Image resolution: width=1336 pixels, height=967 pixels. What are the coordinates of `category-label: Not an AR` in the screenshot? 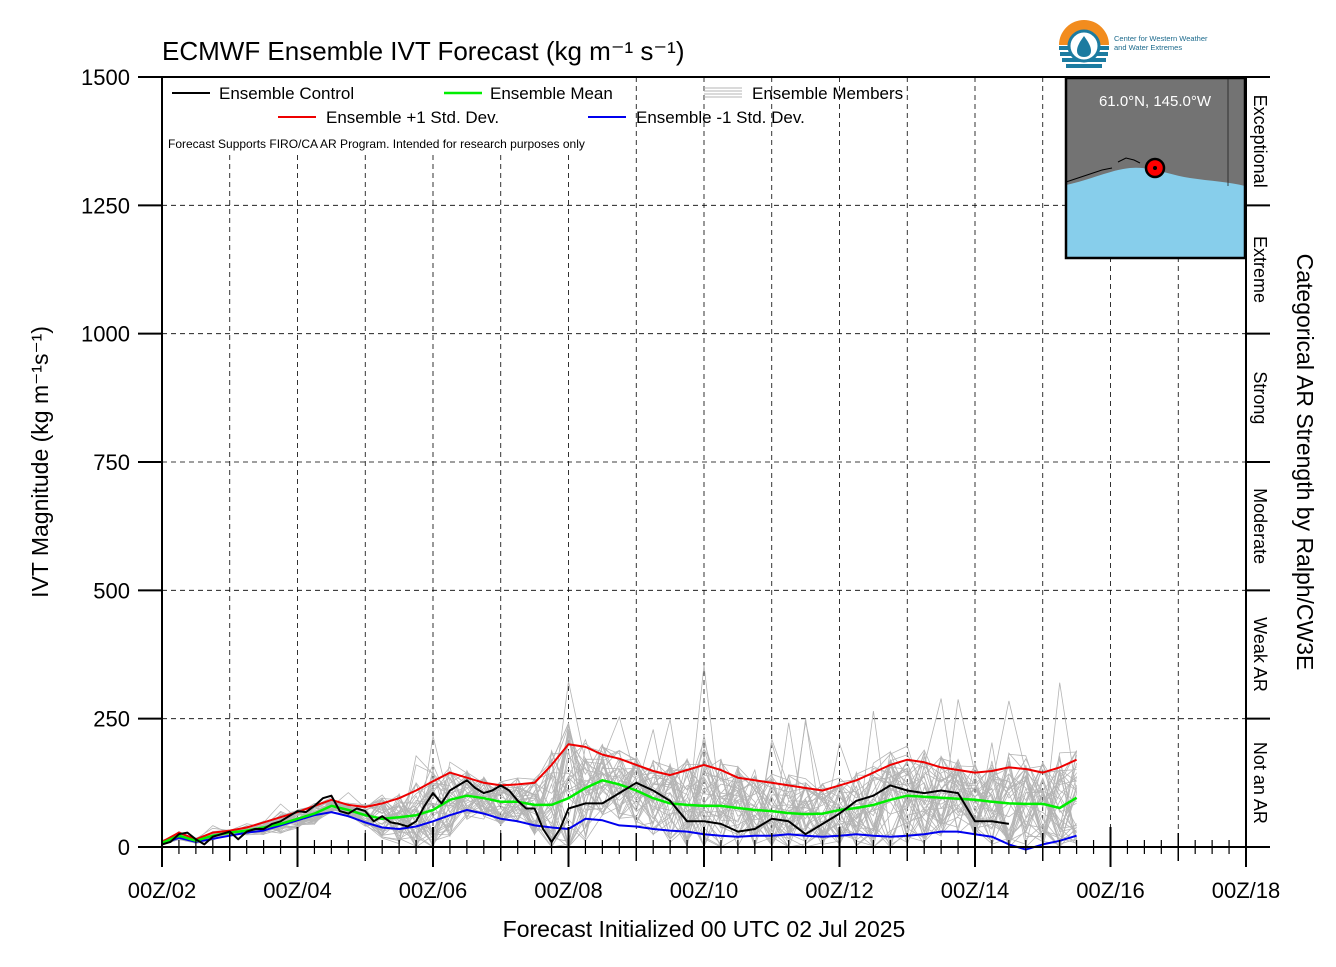 It's located at (1260, 783).